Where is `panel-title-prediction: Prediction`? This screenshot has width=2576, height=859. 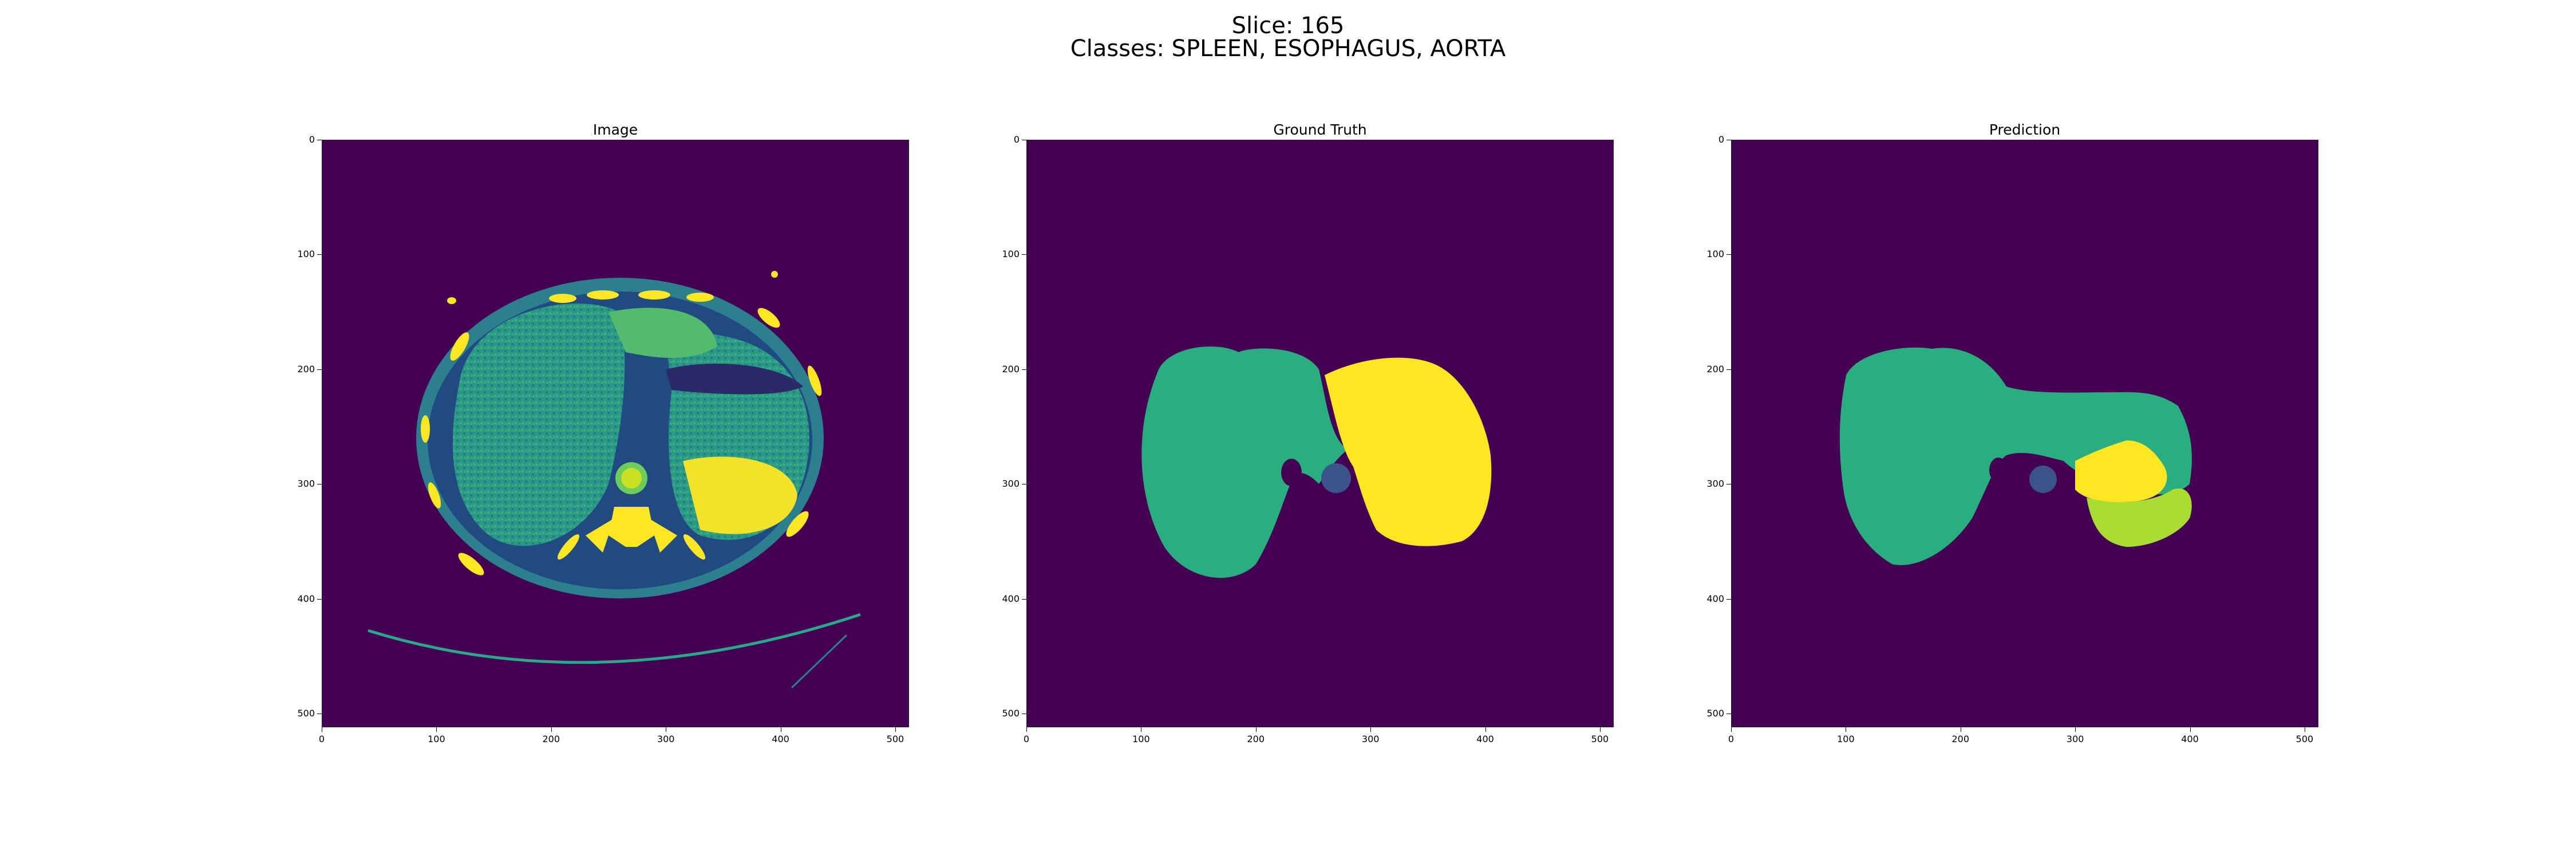
panel-title-prediction: Prediction is located at coordinates (2025, 129).